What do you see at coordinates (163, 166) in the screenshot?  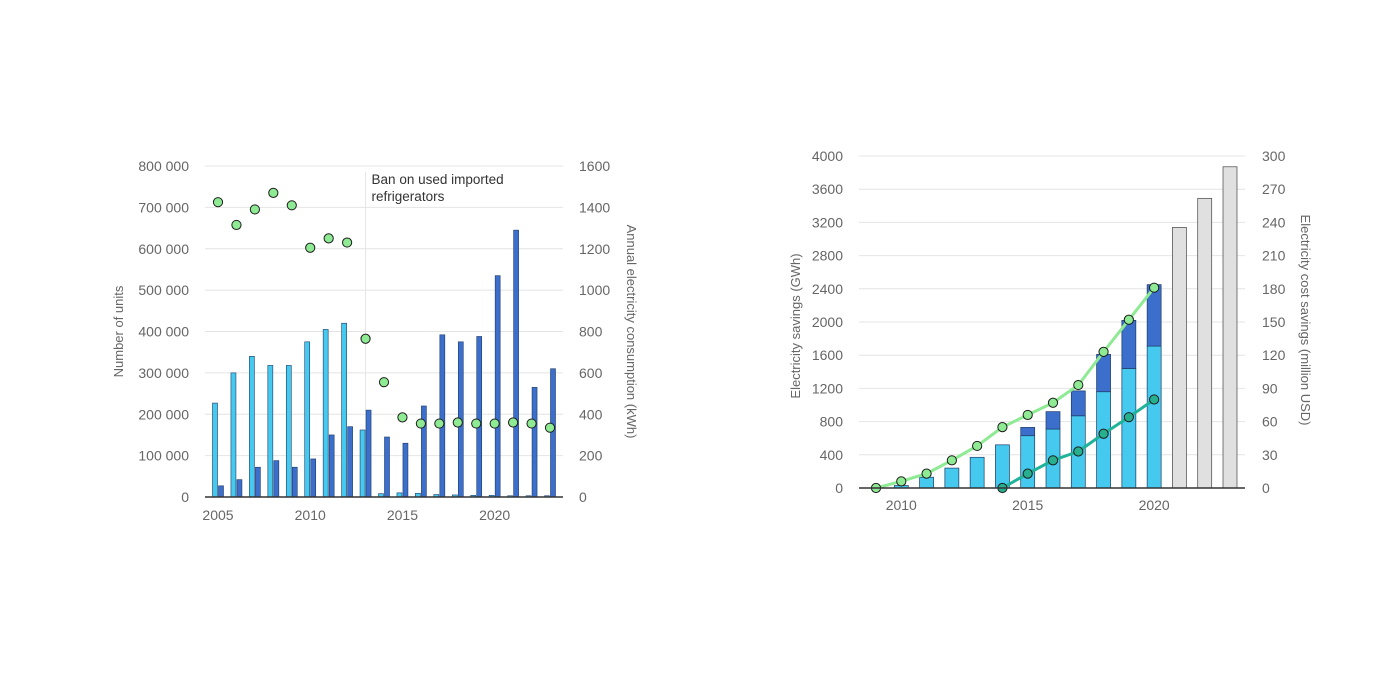 I see `y-tick-label: 800 000` at bounding box center [163, 166].